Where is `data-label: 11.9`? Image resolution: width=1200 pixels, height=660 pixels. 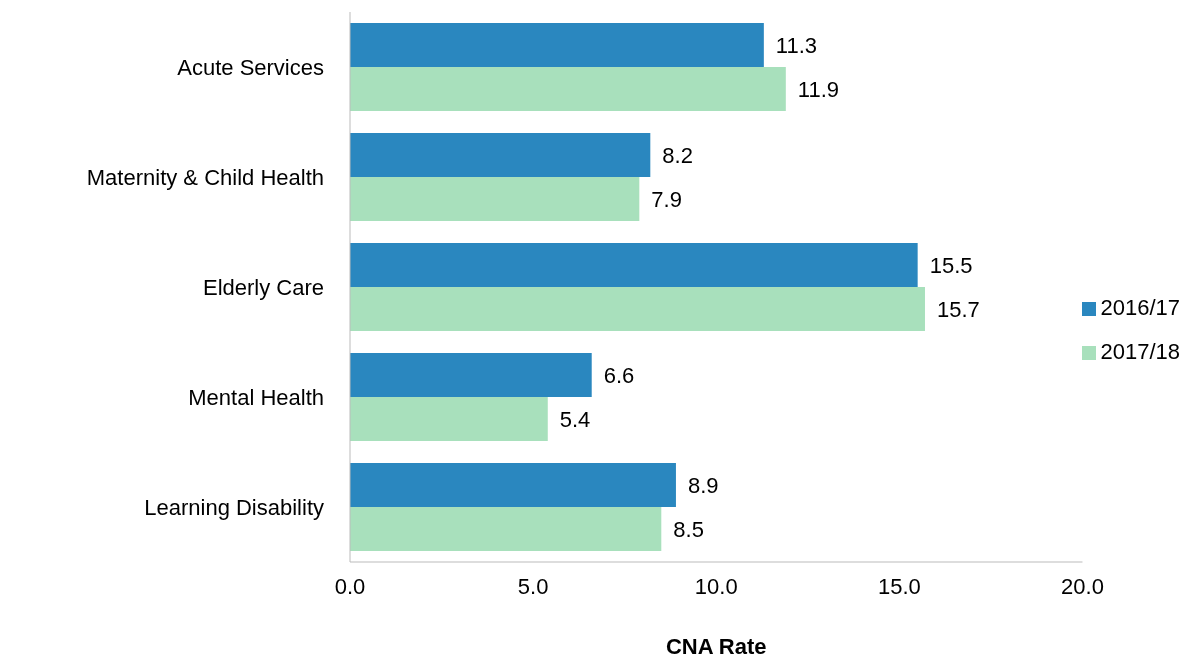 data-label: 11.9 is located at coordinates (818, 89).